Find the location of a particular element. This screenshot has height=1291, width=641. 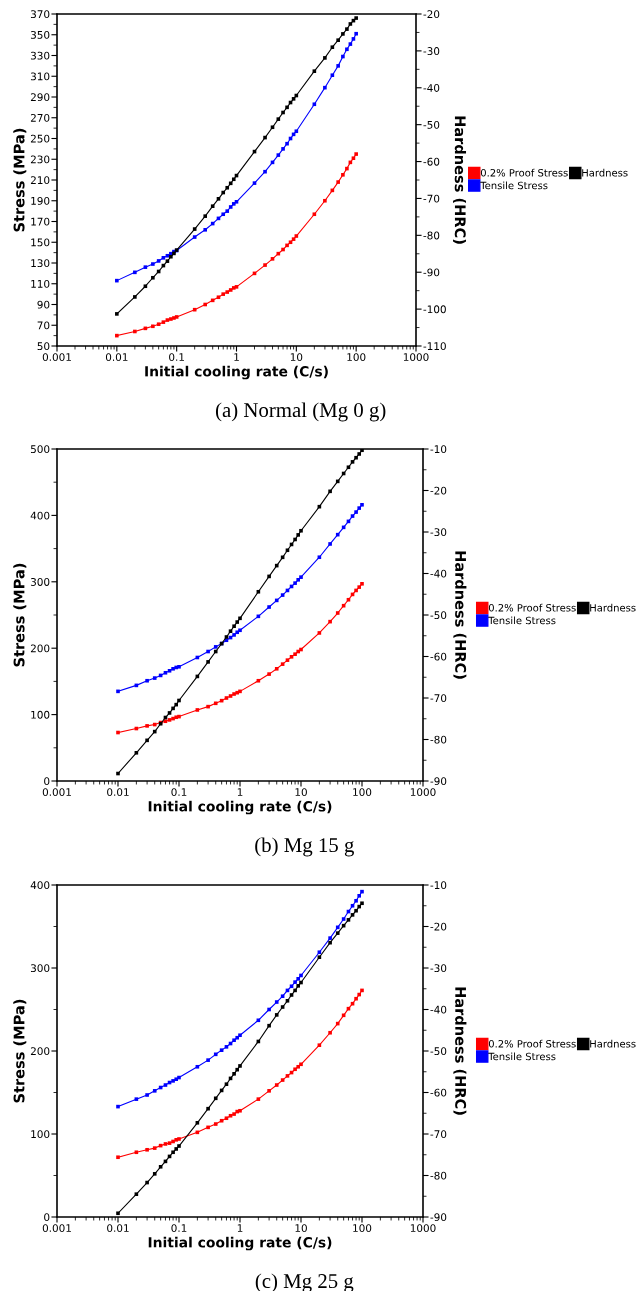

y-tick-label: 350 is located at coordinates (40, 34).